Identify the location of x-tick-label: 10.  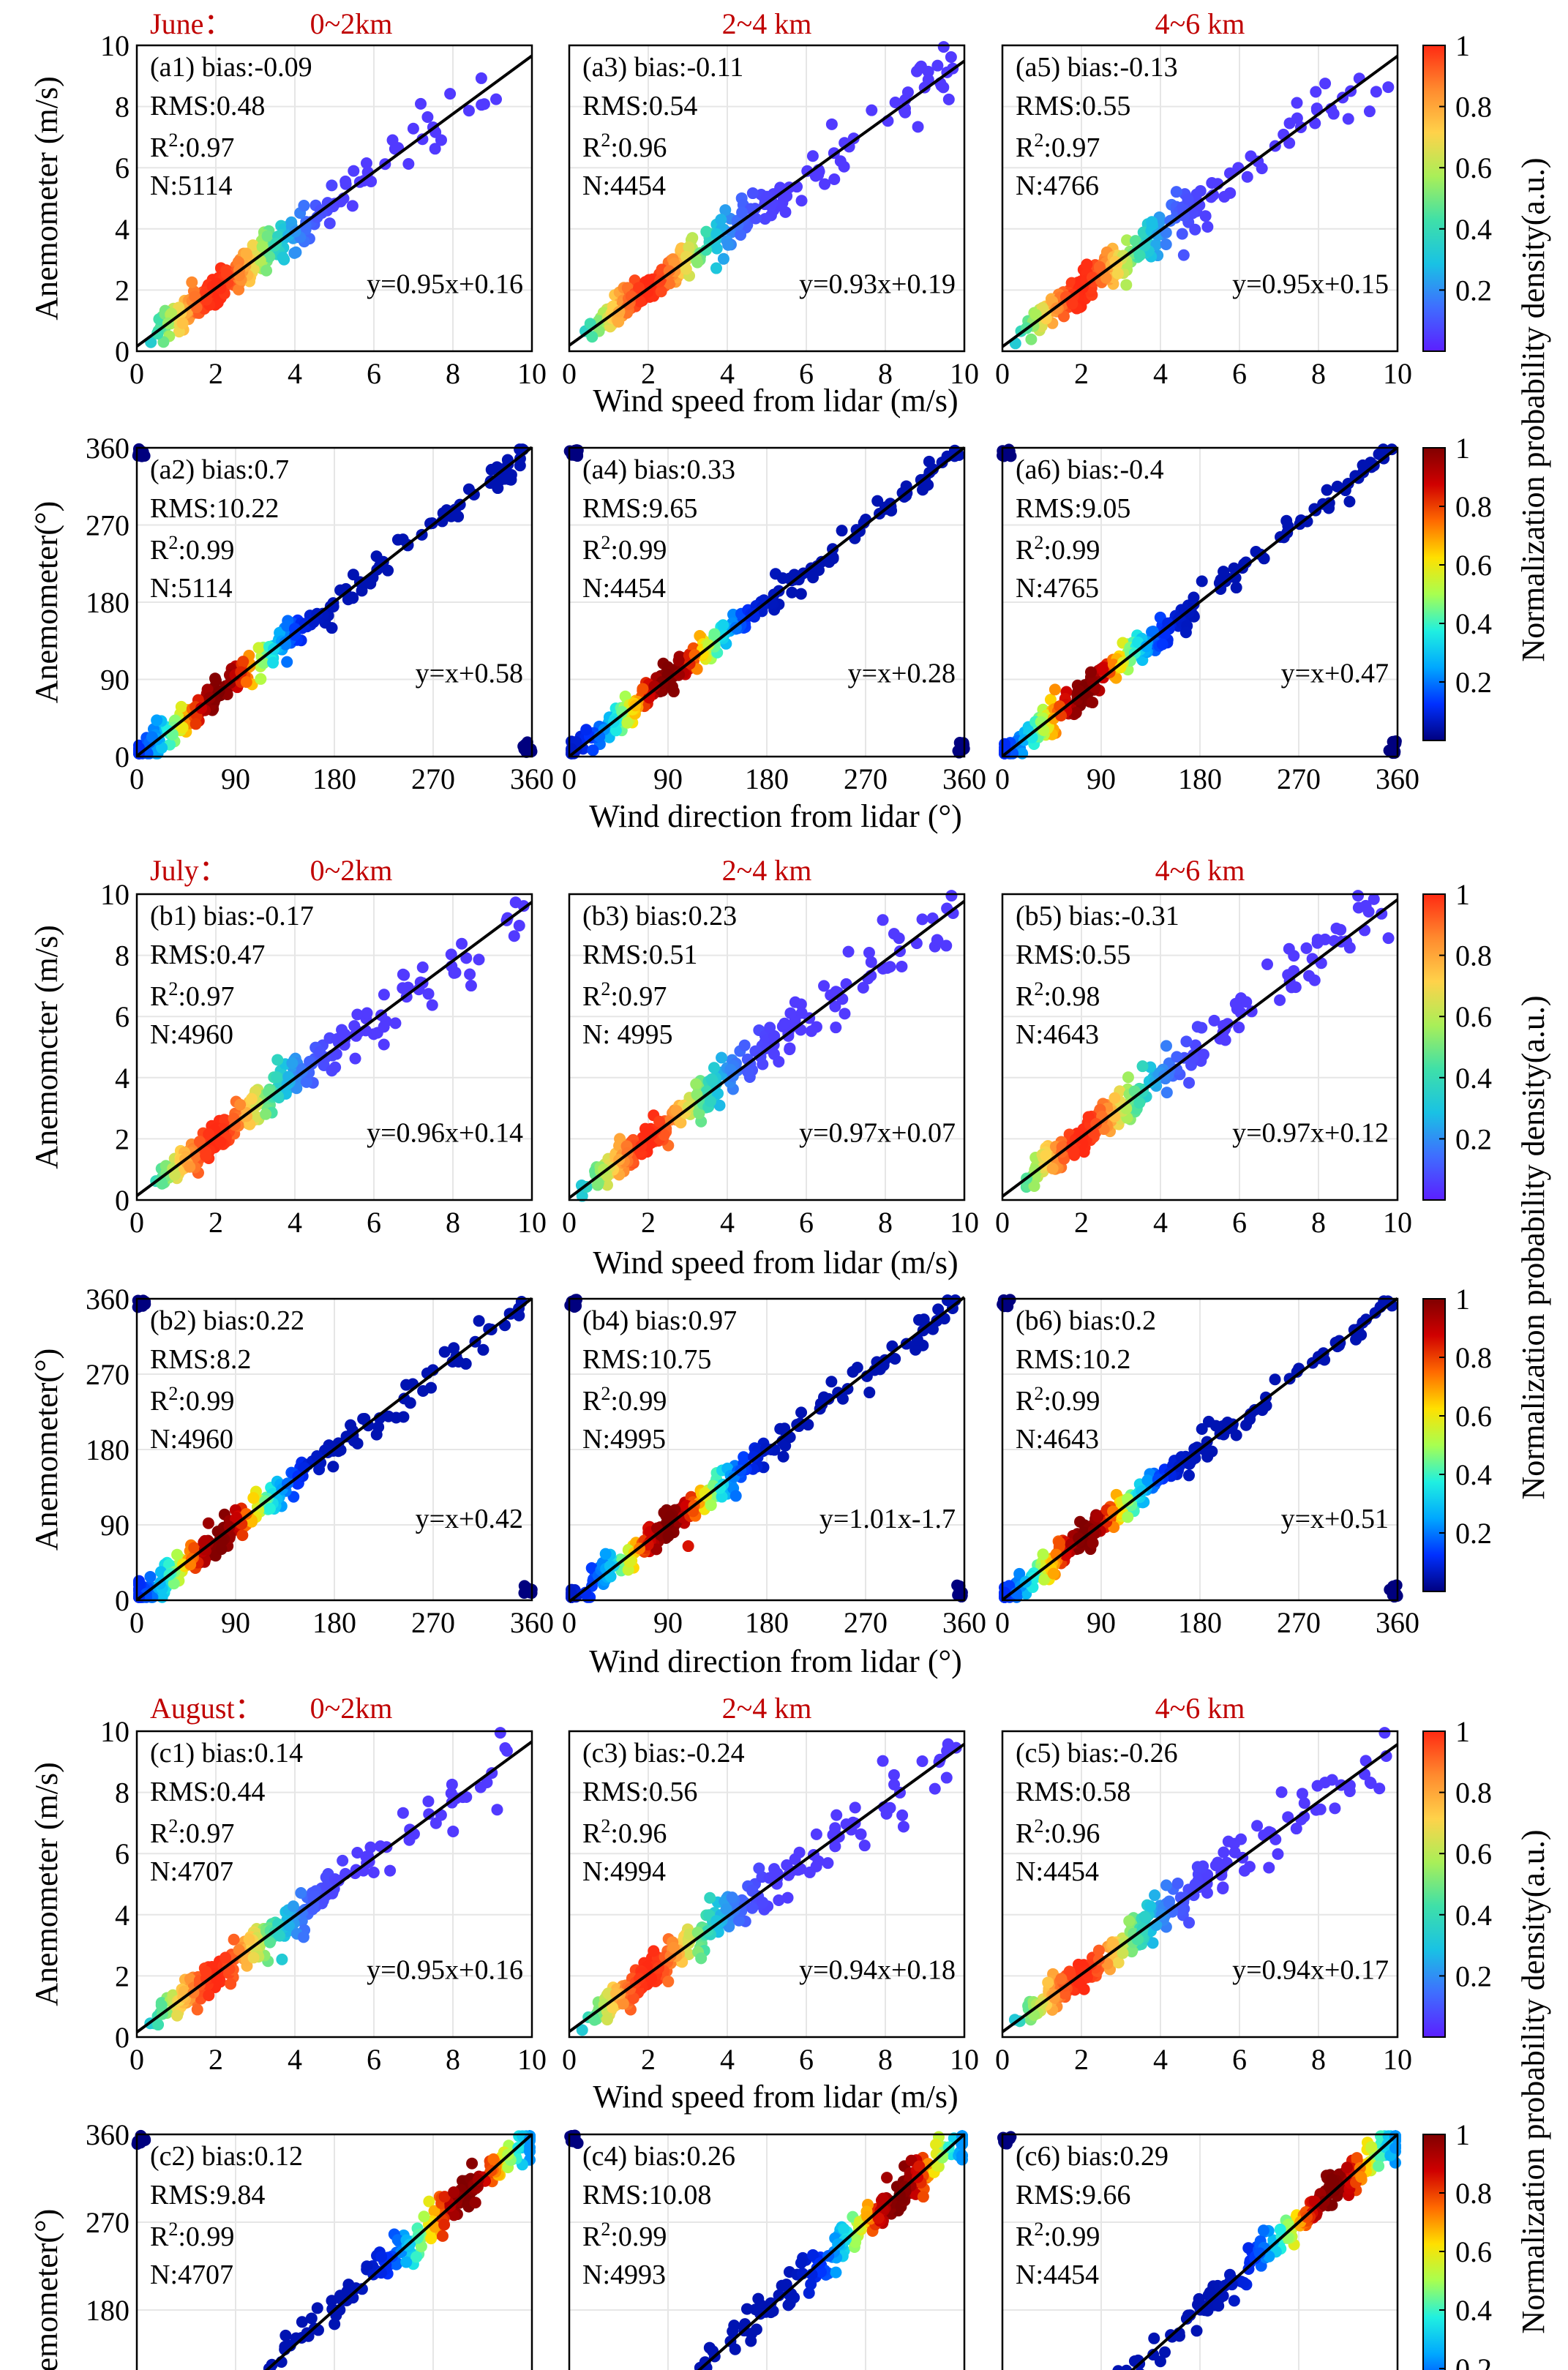
(965, 373).